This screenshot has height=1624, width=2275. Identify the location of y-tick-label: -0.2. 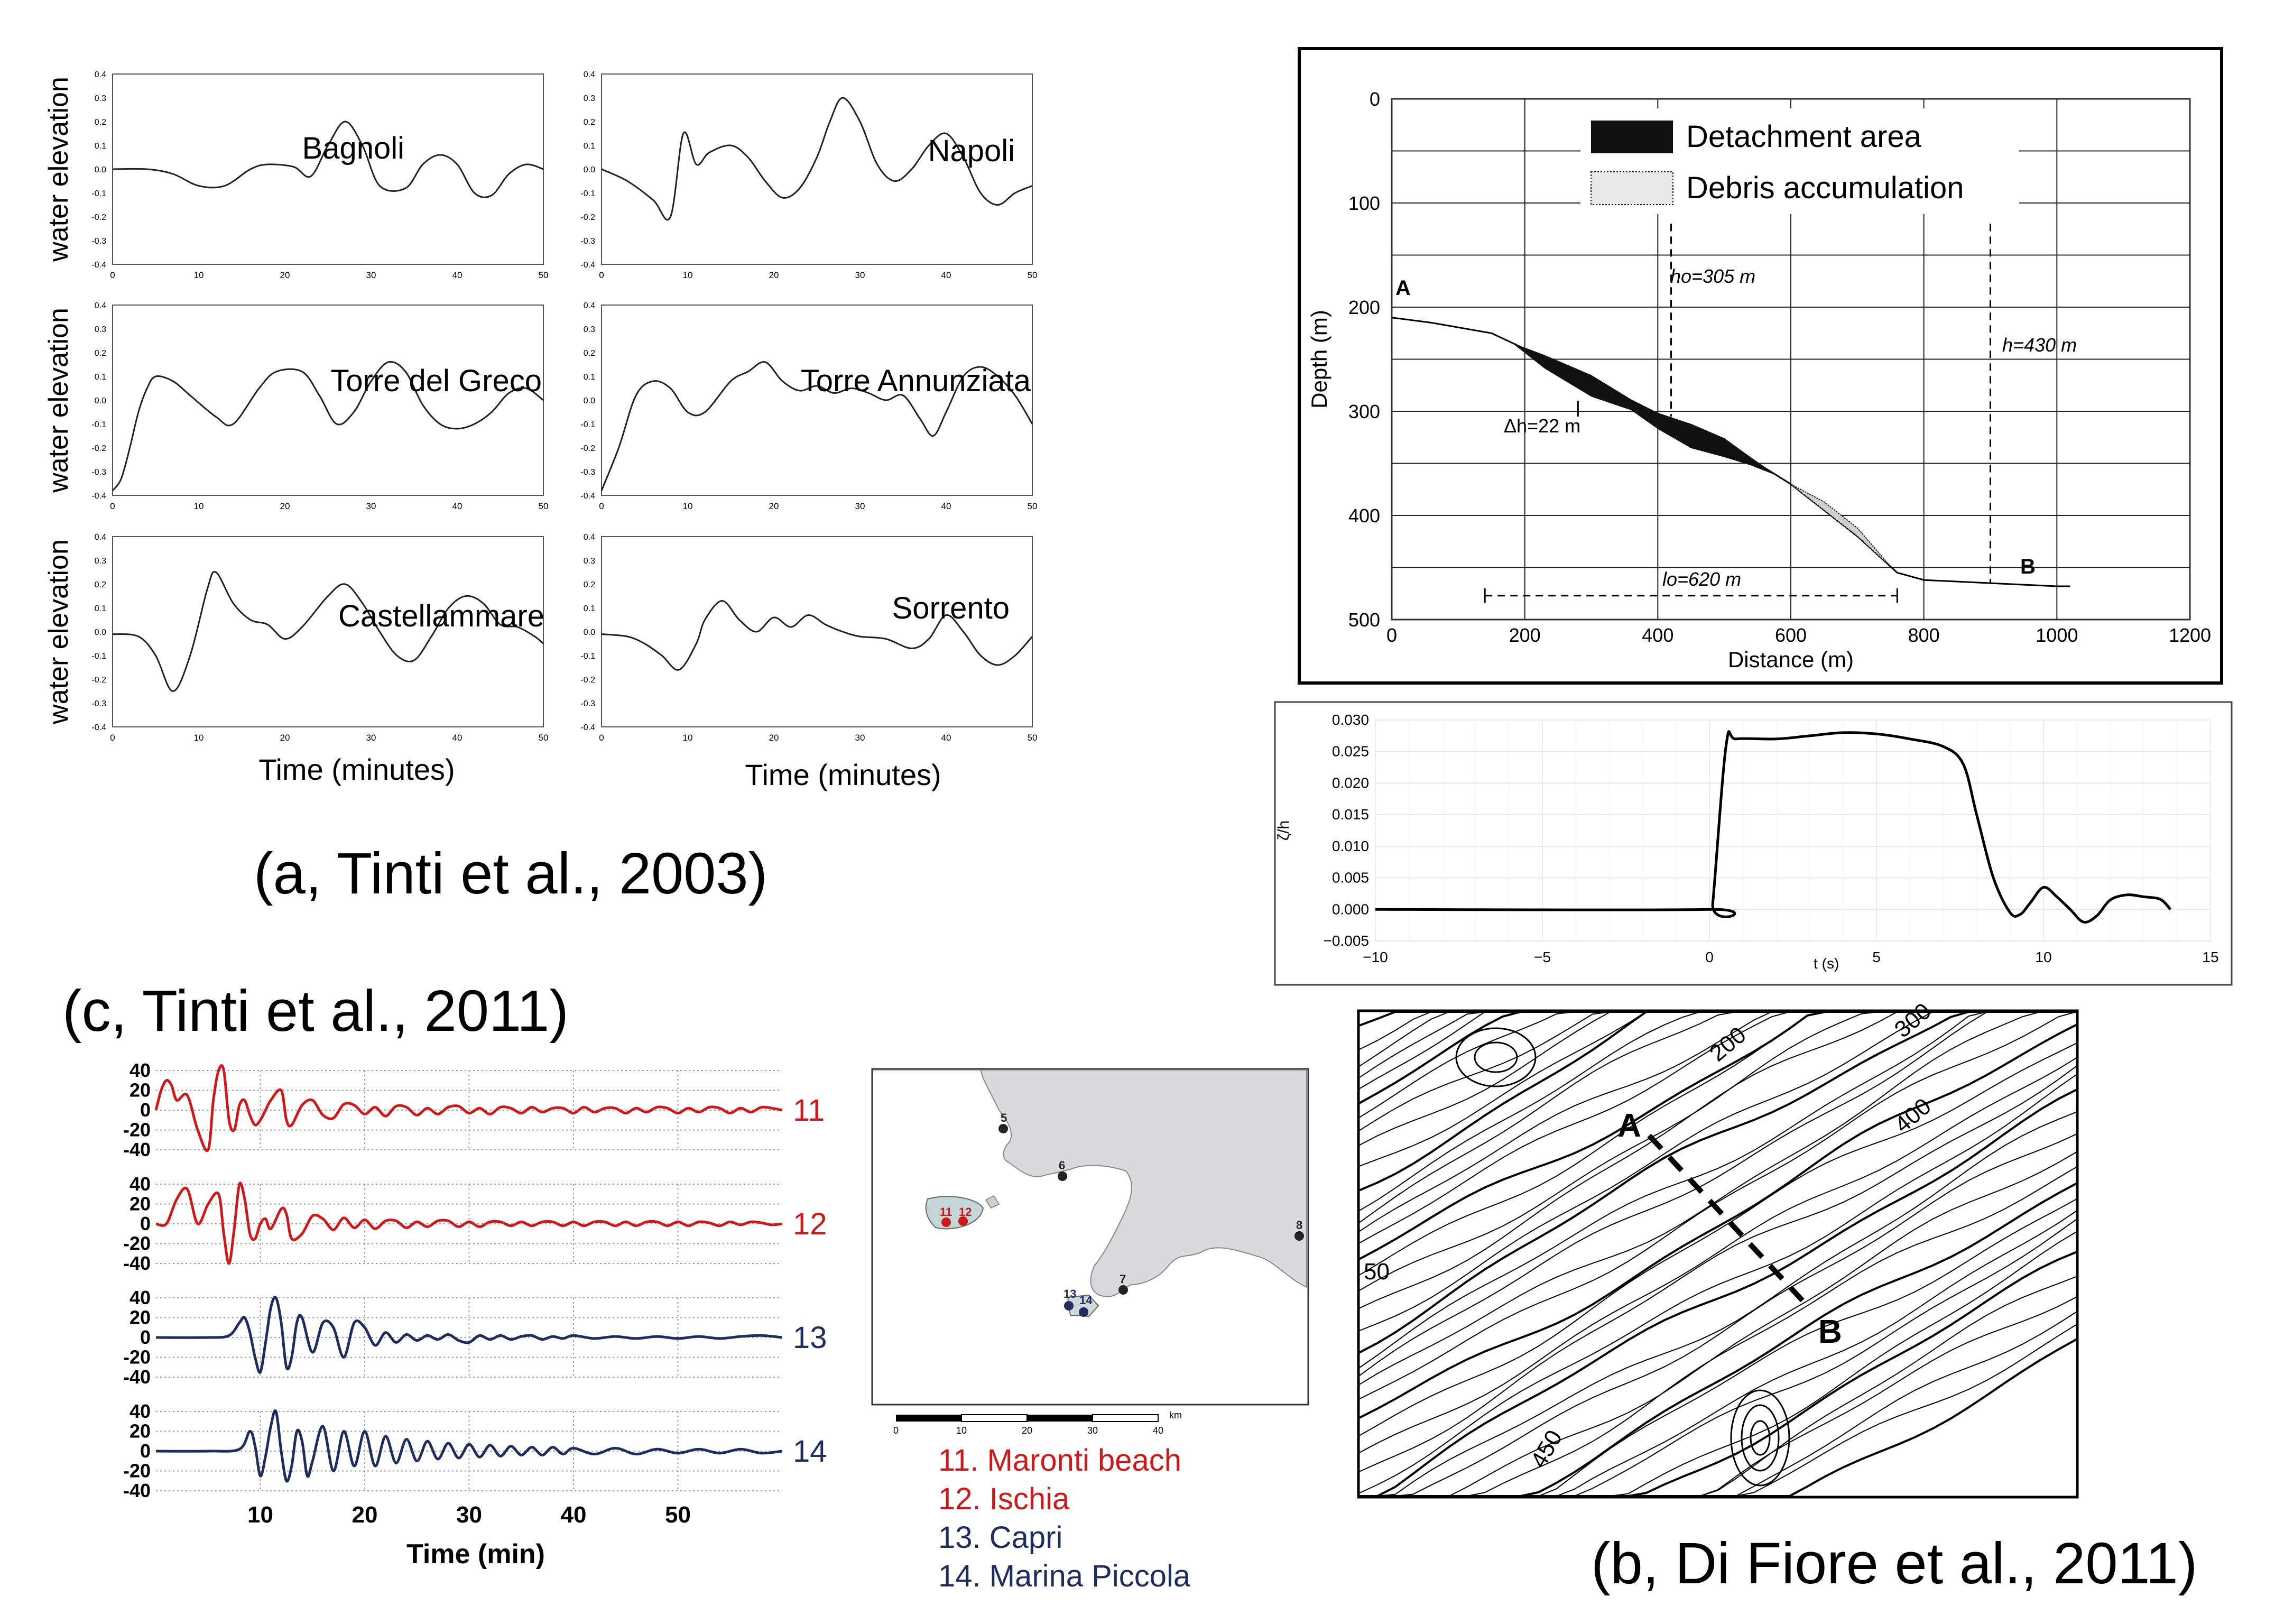
(587, 449).